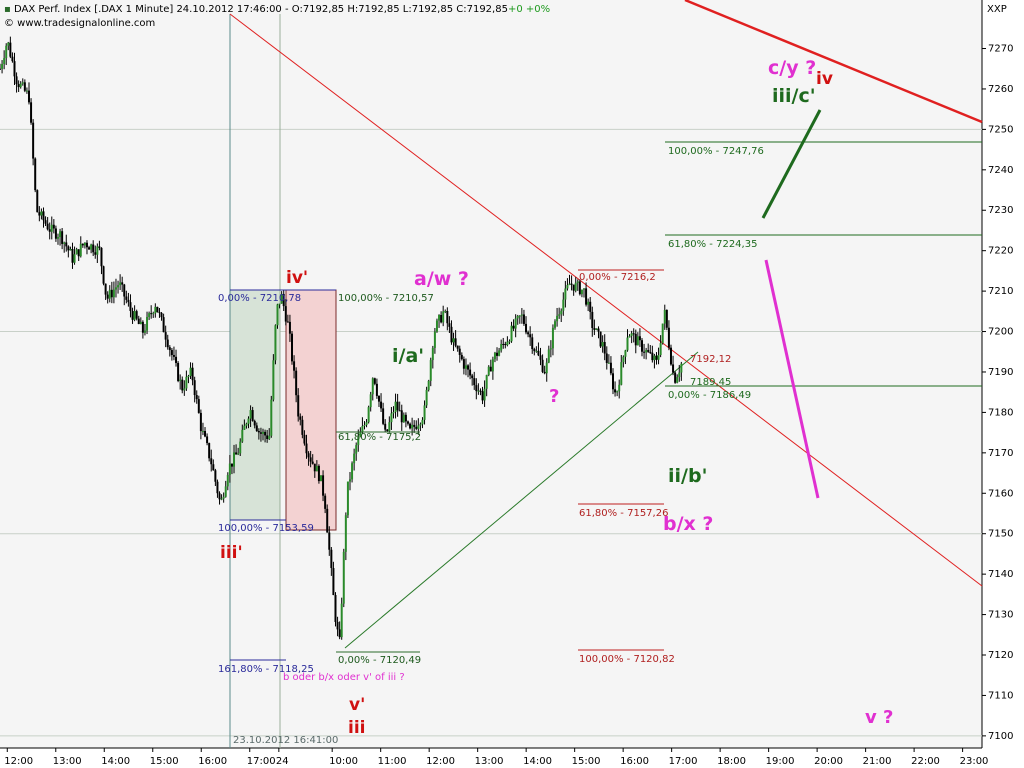  Describe the element at coordinates (357, 705) in the screenshot. I see `wave-v-prime: v'` at that location.